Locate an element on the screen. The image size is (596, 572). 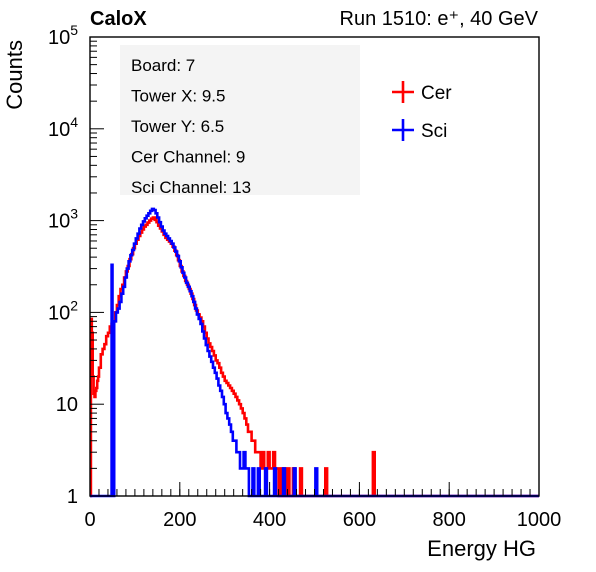
y-tick-label: 10² is located at coordinates (63, 310).